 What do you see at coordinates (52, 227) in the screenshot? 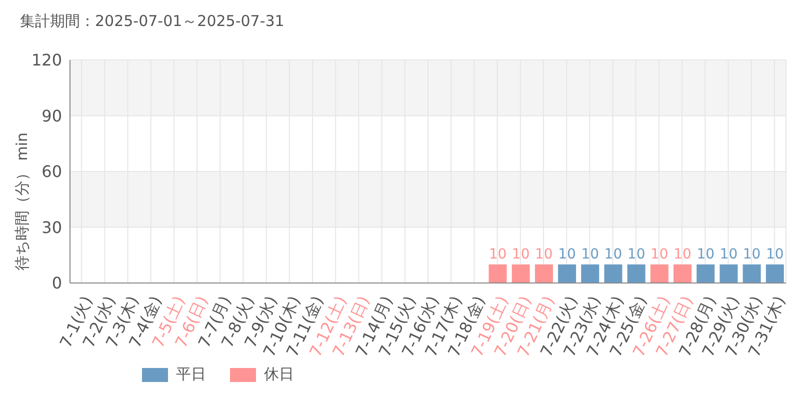
I see `y-tick-label: 30` at bounding box center [52, 227].